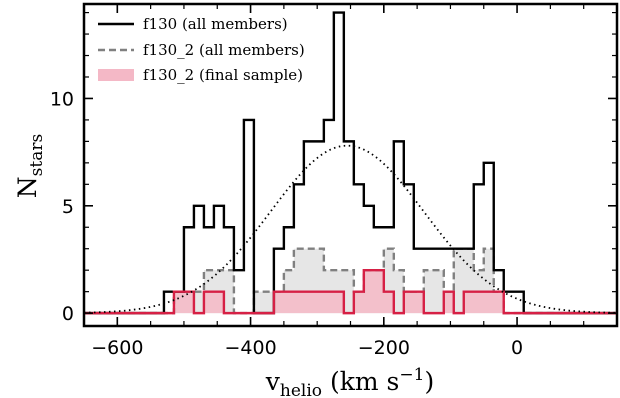 The height and width of the screenshot is (398, 620). I want to click on y-tick-label: 10, so click(62, 99).